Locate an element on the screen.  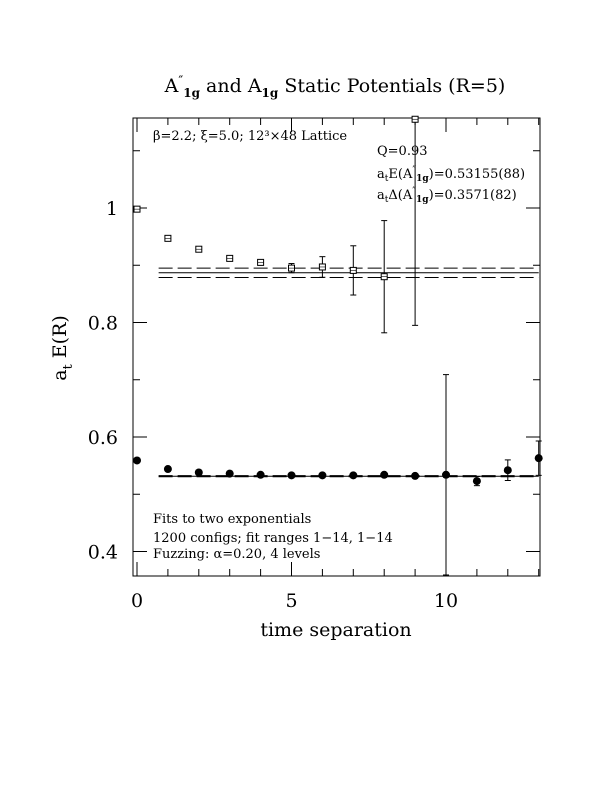
x-tick-label: 5 is located at coordinates (291, 601).